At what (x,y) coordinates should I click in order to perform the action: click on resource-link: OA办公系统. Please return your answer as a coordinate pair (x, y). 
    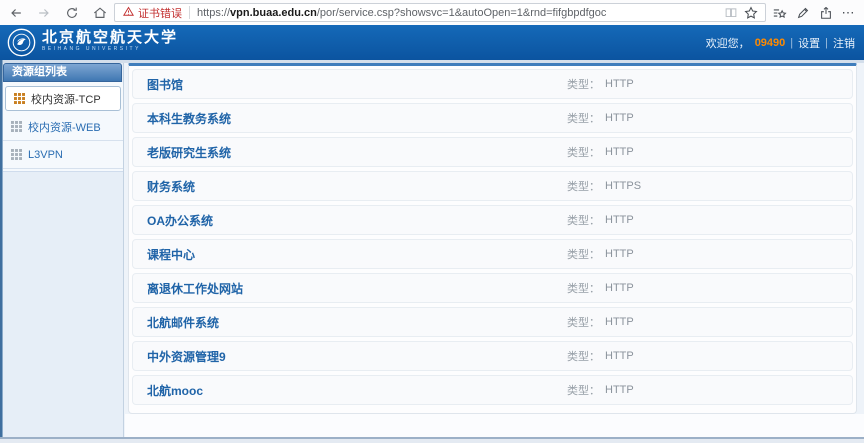
    Looking at the image, I should click on (180, 220).